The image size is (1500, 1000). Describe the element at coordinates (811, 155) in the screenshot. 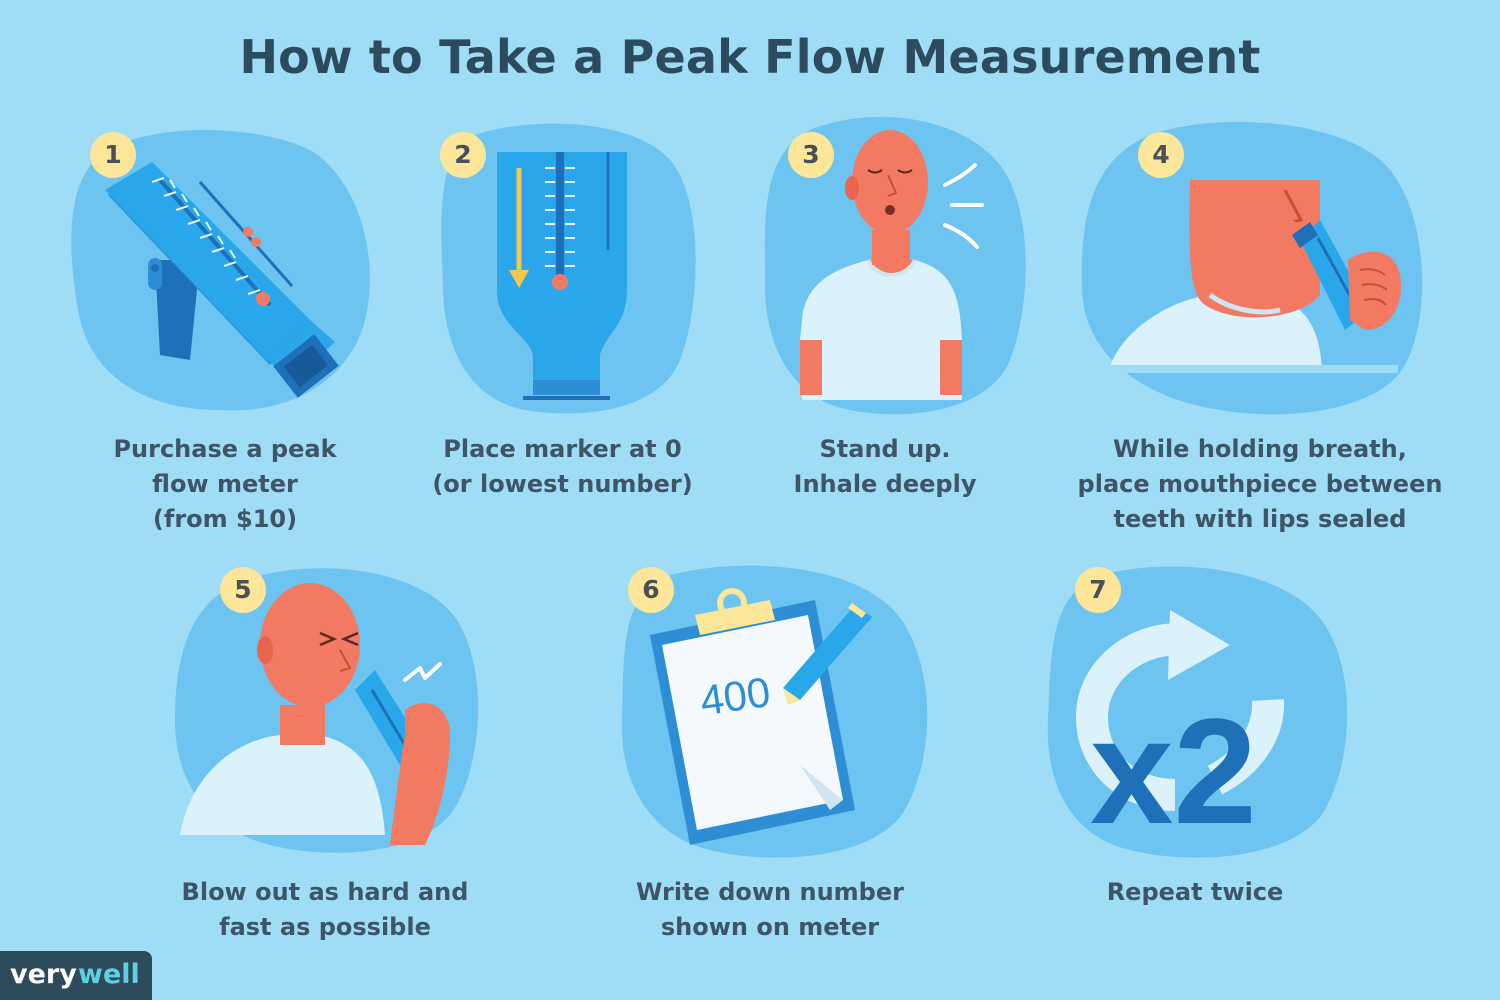

I see `step-3-number-badge: 3` at that location.